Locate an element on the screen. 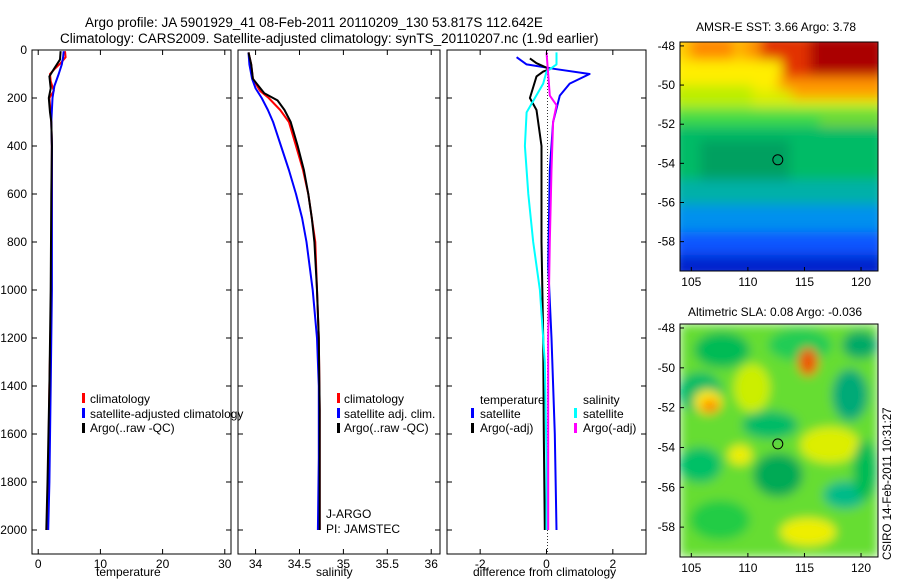 This screenshot has height=580, width=900. sla-map-title: Altimetric SLA: 0.08 Argo: -0.036 is located at coordinates (775, 312).